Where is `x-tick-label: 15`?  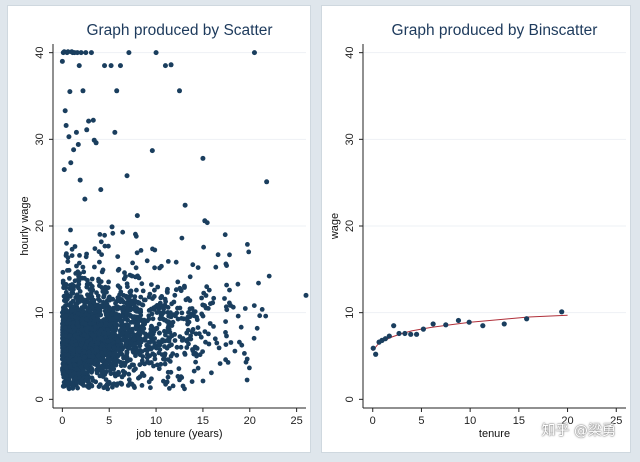
x-tick-label: 15 is located at coordinates (519, 421).